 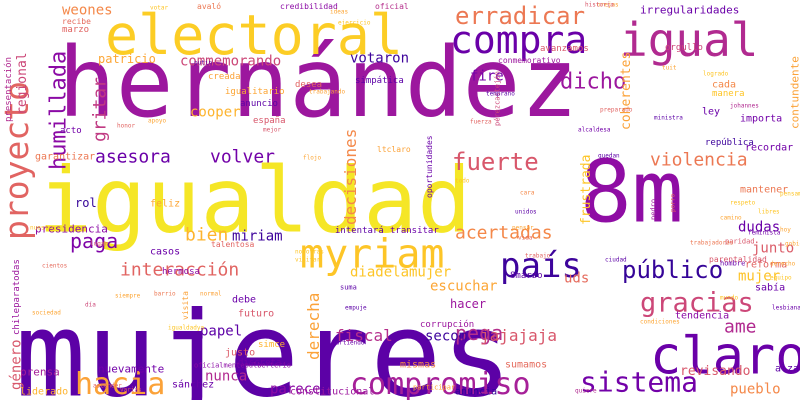 What do you see at coordinates (608, 5) in the screenshot?
I see `cloud-word: orejas` at bounding box center [608, 5].